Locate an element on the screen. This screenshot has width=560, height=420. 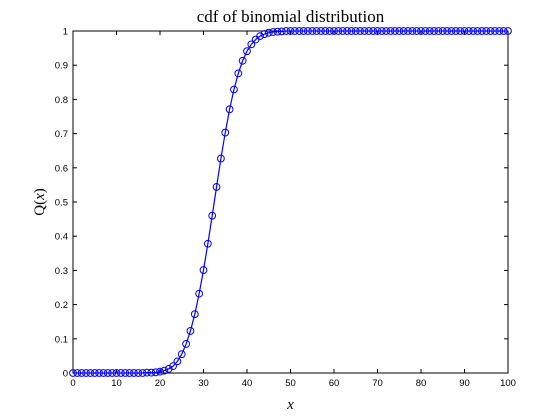
y-tick-label: 0.4 is located at coordinates (61, 237).